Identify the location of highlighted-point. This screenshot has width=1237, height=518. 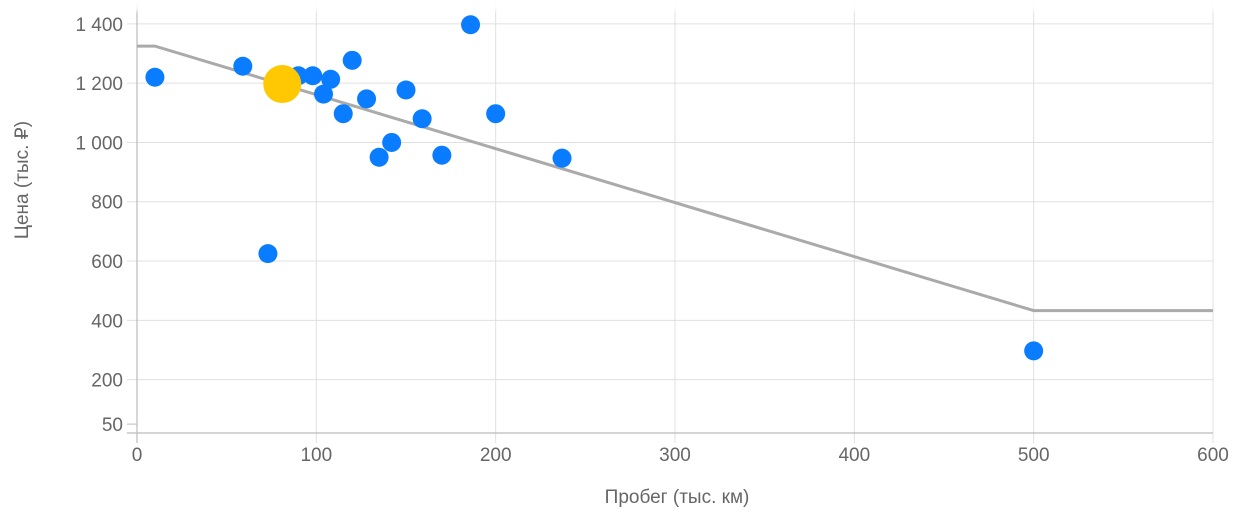
(282, 84).